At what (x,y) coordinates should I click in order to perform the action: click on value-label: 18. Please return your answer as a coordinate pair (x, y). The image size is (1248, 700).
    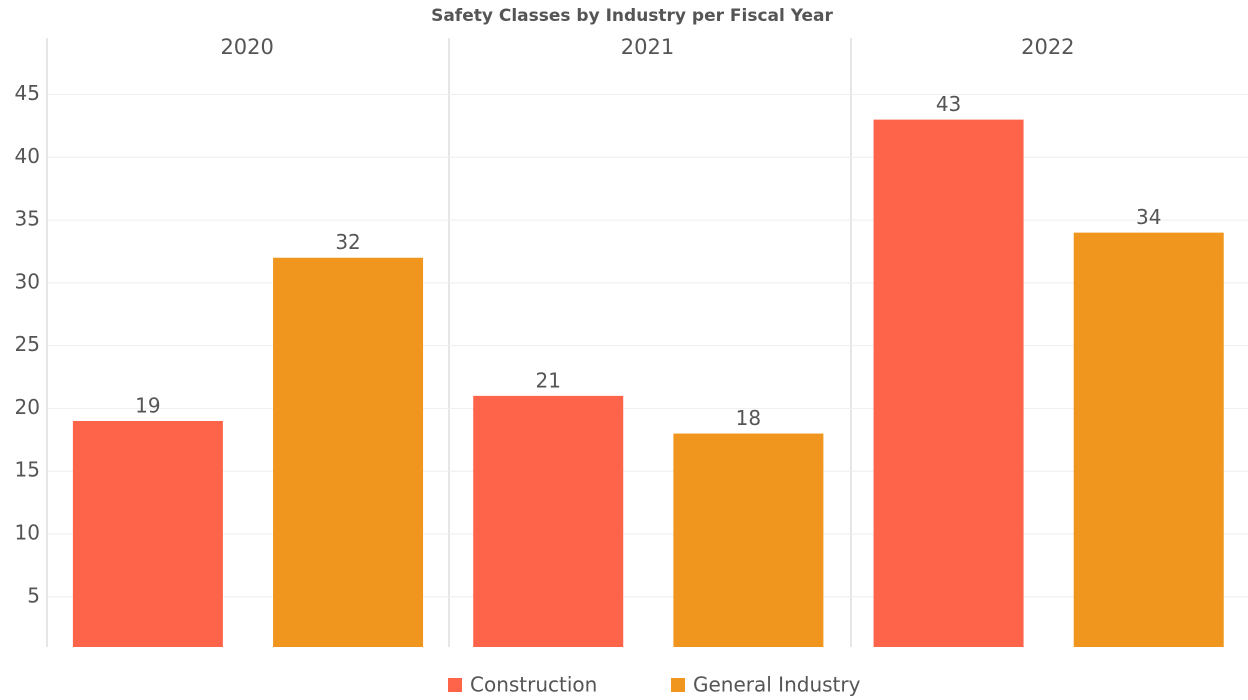
    Looking at the image, I should click on (748, 418).